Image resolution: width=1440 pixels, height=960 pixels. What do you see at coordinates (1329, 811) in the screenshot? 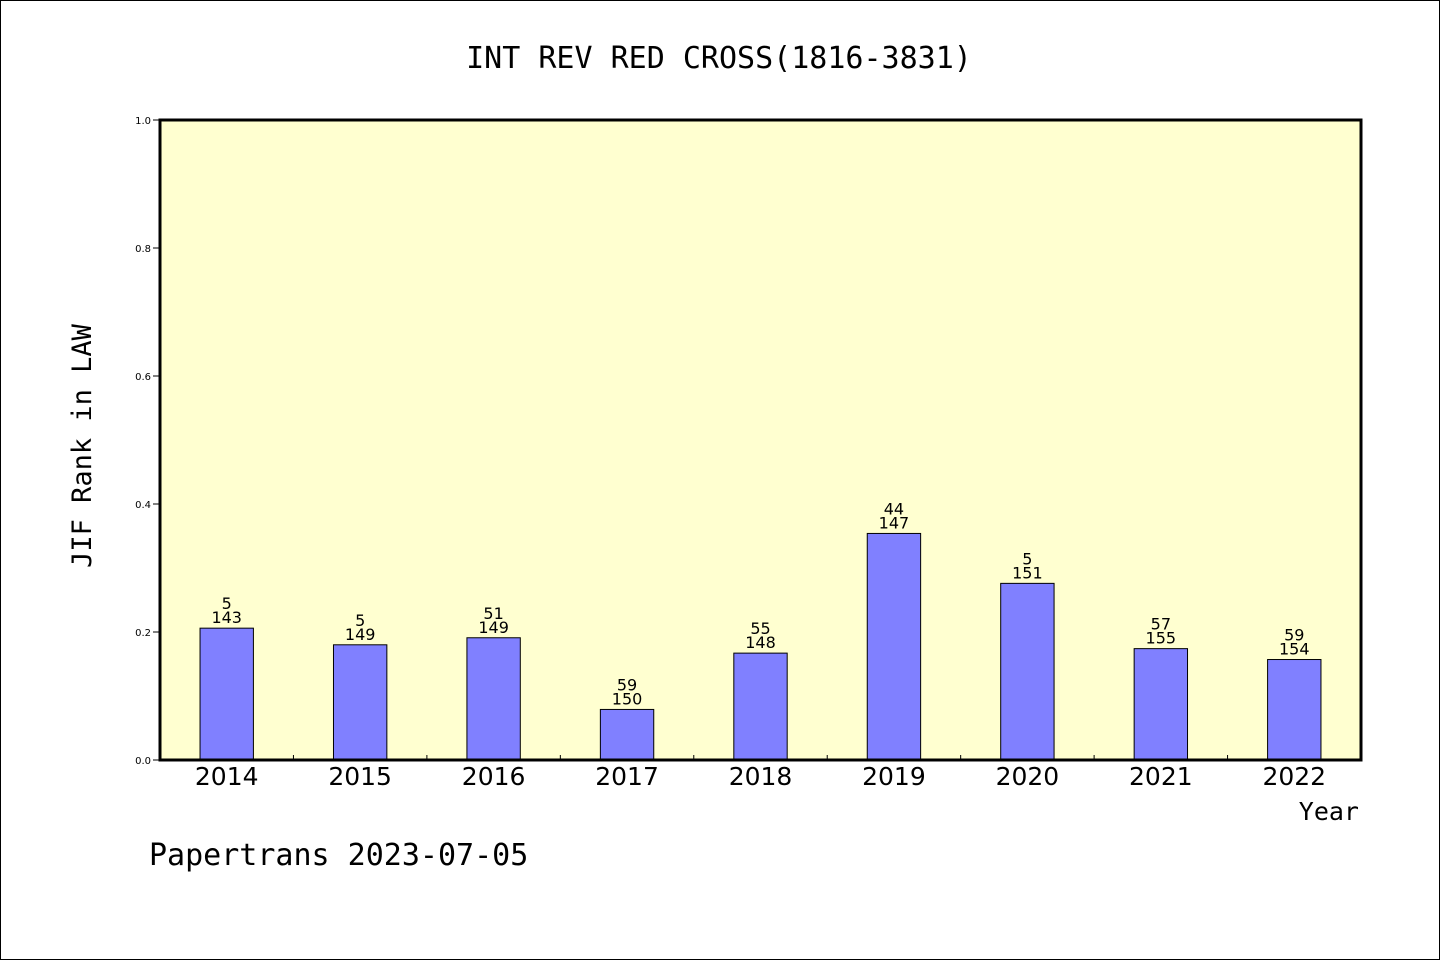
I see `x-axis-label: Year` at bounding box center [1329, 811].